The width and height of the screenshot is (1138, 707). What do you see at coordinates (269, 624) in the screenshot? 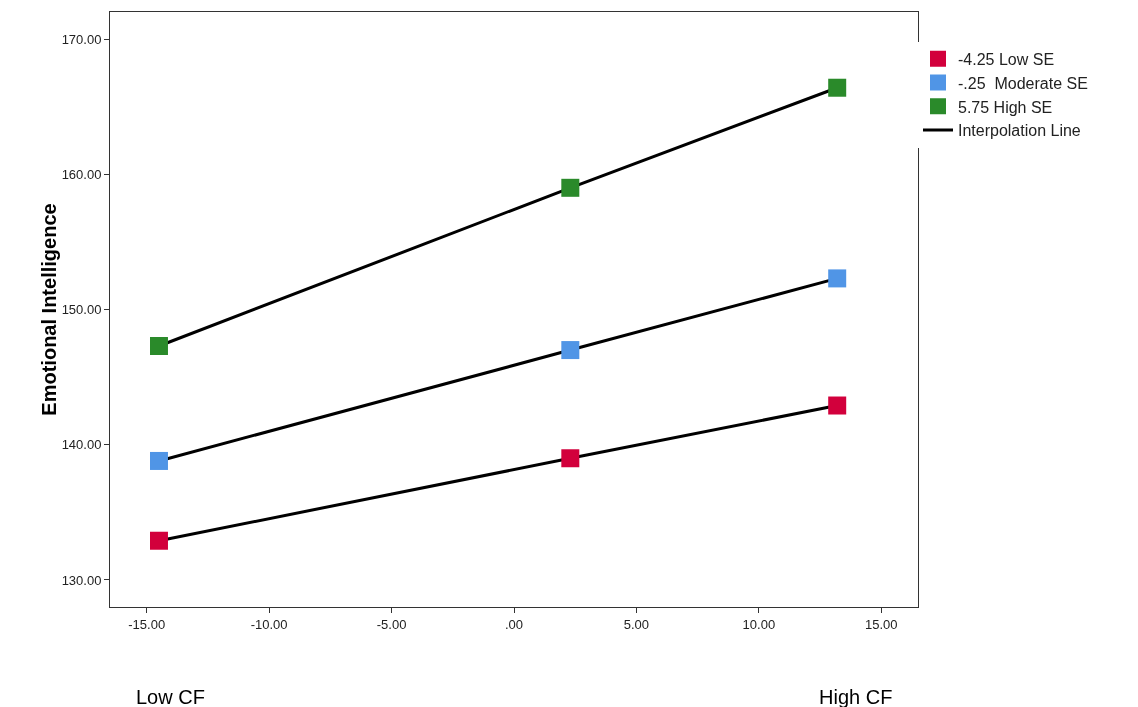
I see `x-tick-label: -10.00` at bounding box center [269, 624].